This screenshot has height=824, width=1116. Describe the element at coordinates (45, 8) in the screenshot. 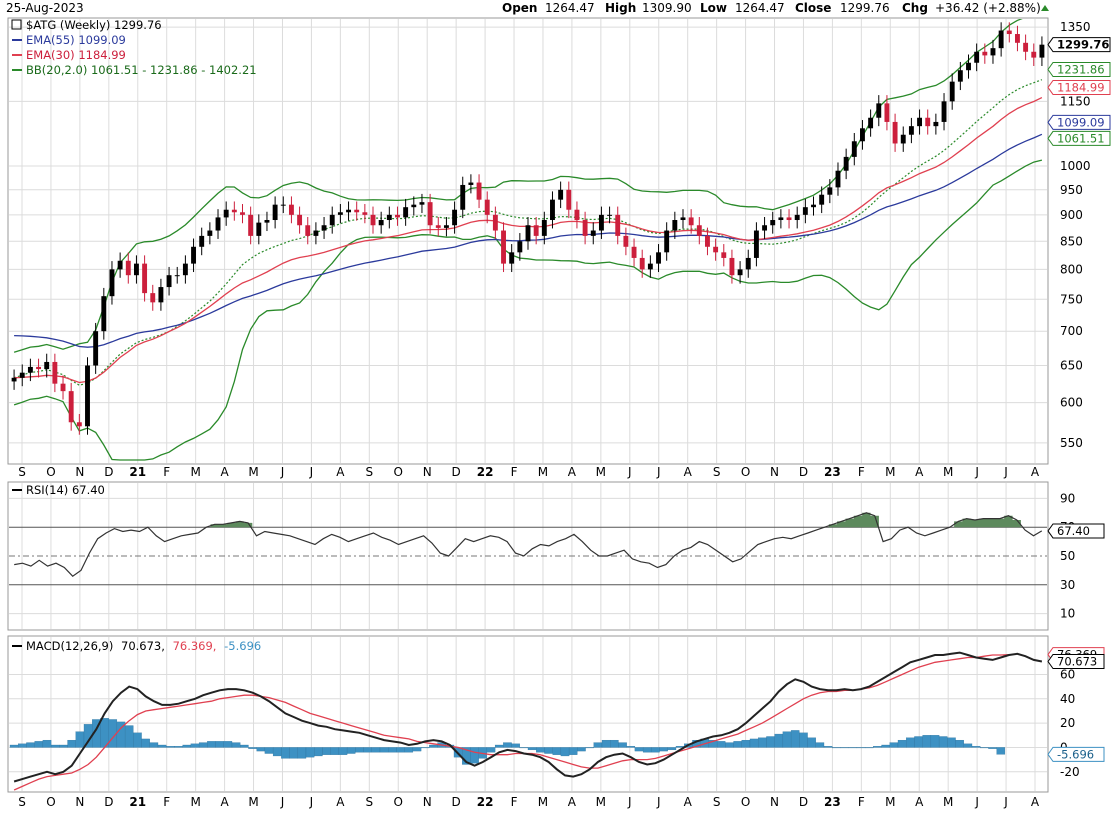

I see `header-date: 25-Aug-2023` at that location.